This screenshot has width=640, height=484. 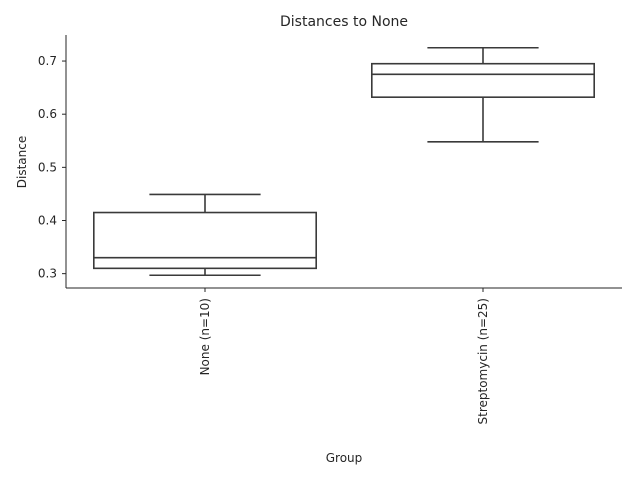 What do you see at coordinates (47, 61) in the screenshot?
I see `y-tick-label: 0.7` at bounding box center [47, 61].